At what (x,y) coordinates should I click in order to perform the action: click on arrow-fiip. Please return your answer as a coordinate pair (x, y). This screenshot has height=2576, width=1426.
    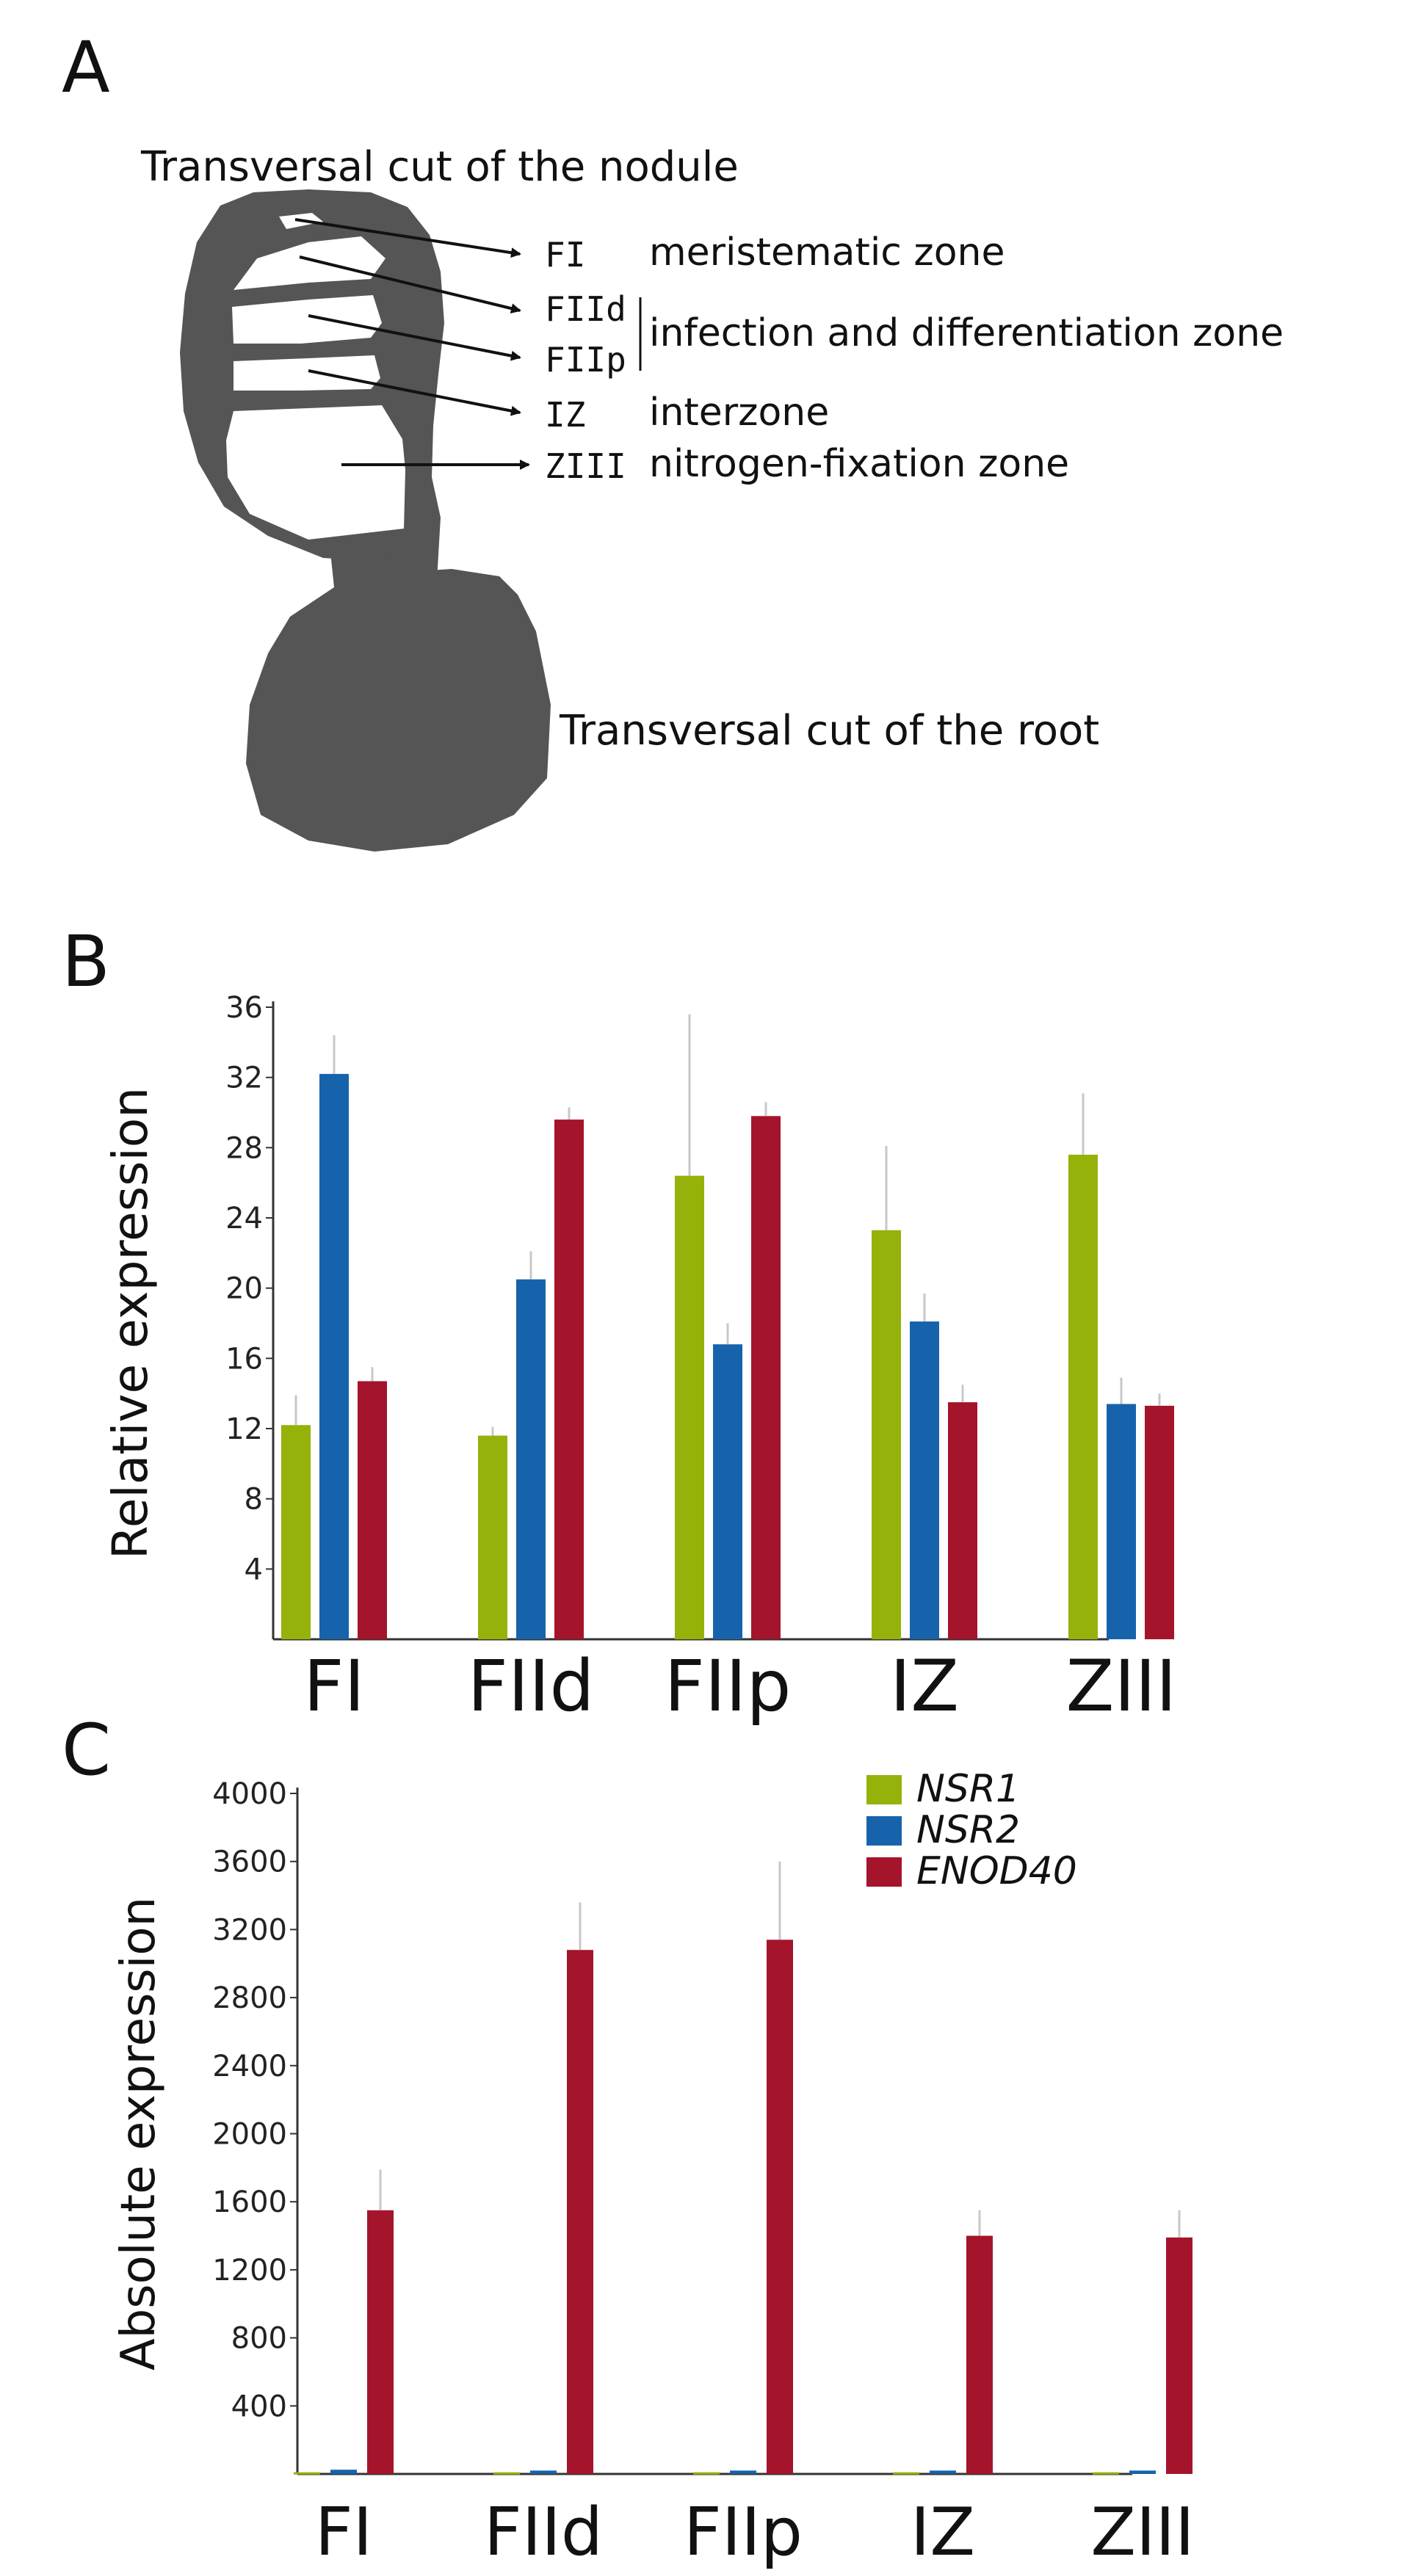
    Looking at the image, I should click on (414, 338).